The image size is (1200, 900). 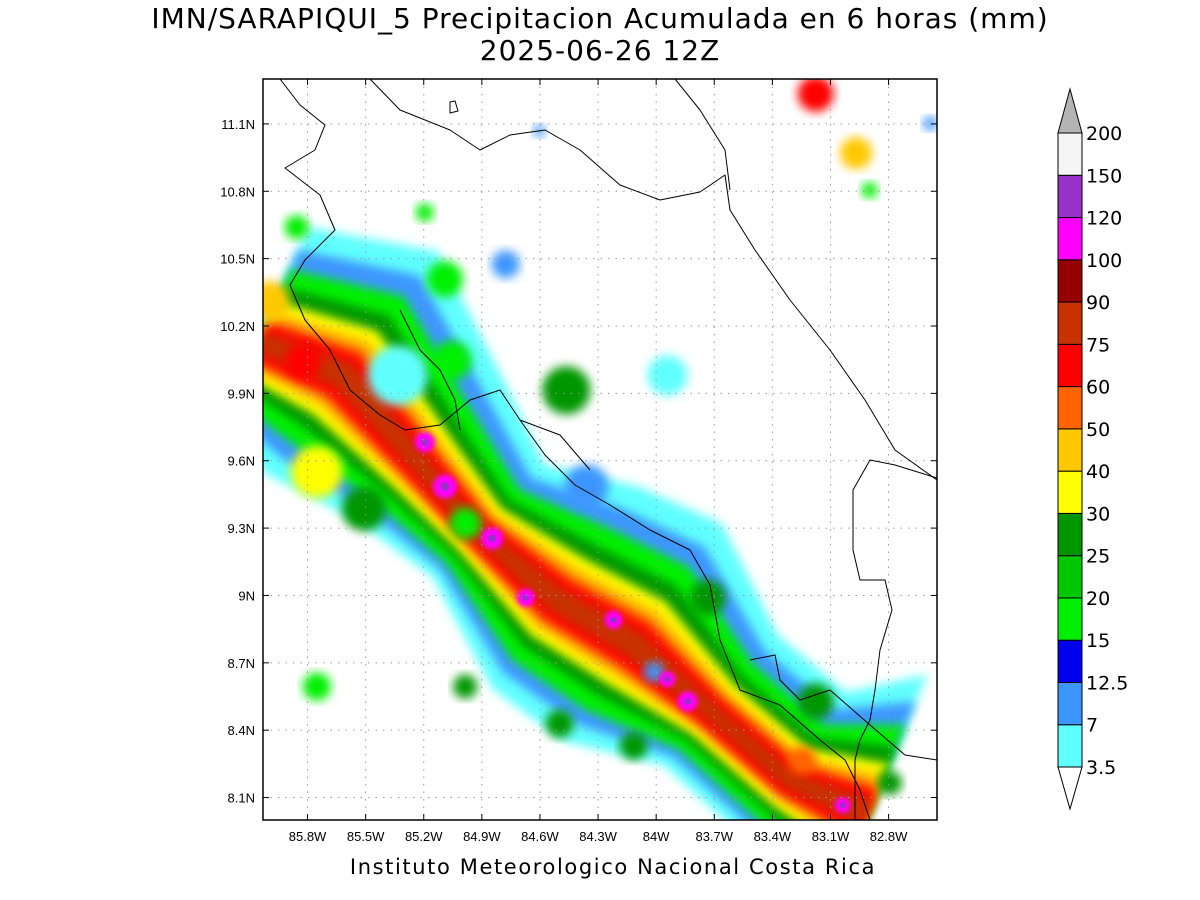 I want to click on legend-label: 75, so click(x=1098, y=345).